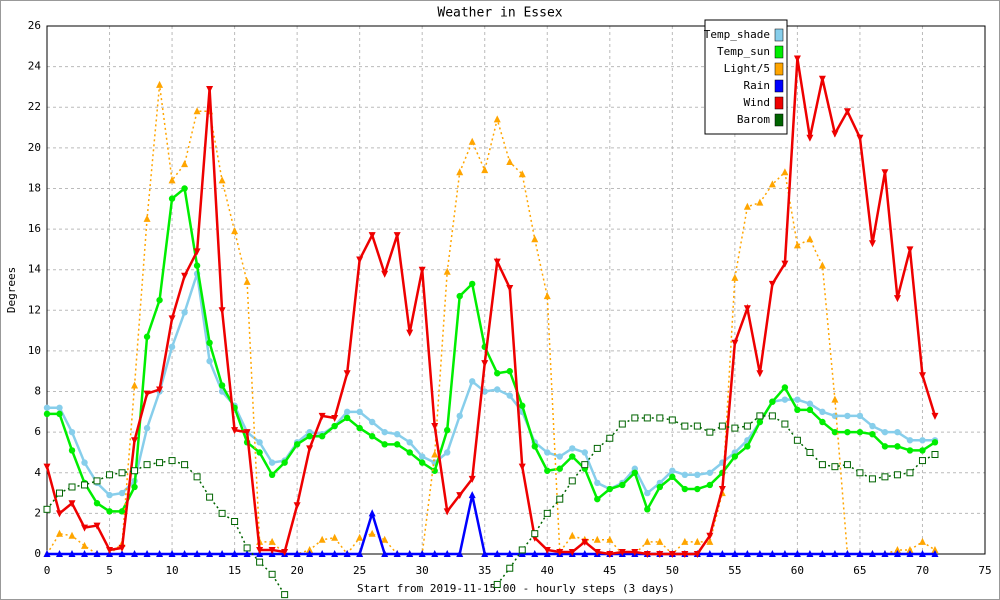 This screenshot has width=1000, height=600. Describe the element at coordinates (37, 512) in the screenshot. I see `y-tick-label: 2` at that location.